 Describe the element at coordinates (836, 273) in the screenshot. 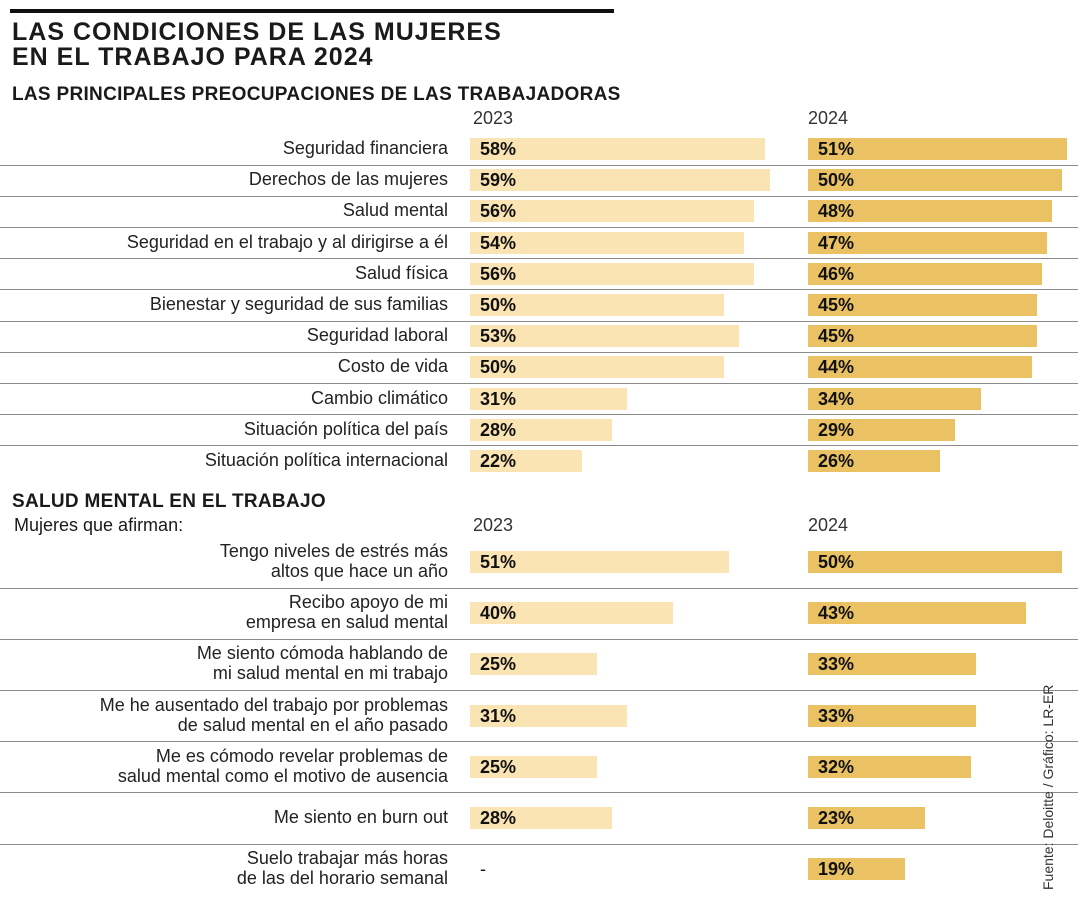

I see `data-label-2024: 46%` at that location.